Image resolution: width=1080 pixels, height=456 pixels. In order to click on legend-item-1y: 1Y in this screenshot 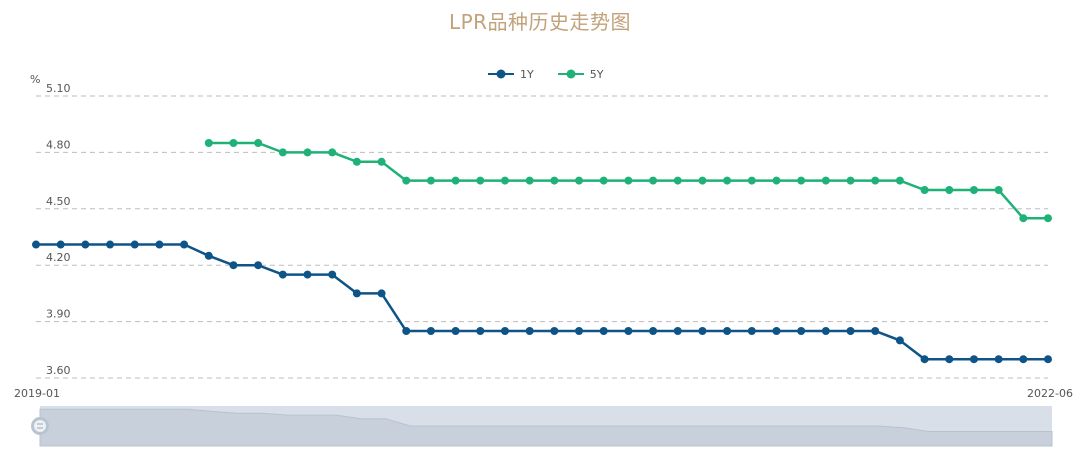, I will do `click(511, 74)`.